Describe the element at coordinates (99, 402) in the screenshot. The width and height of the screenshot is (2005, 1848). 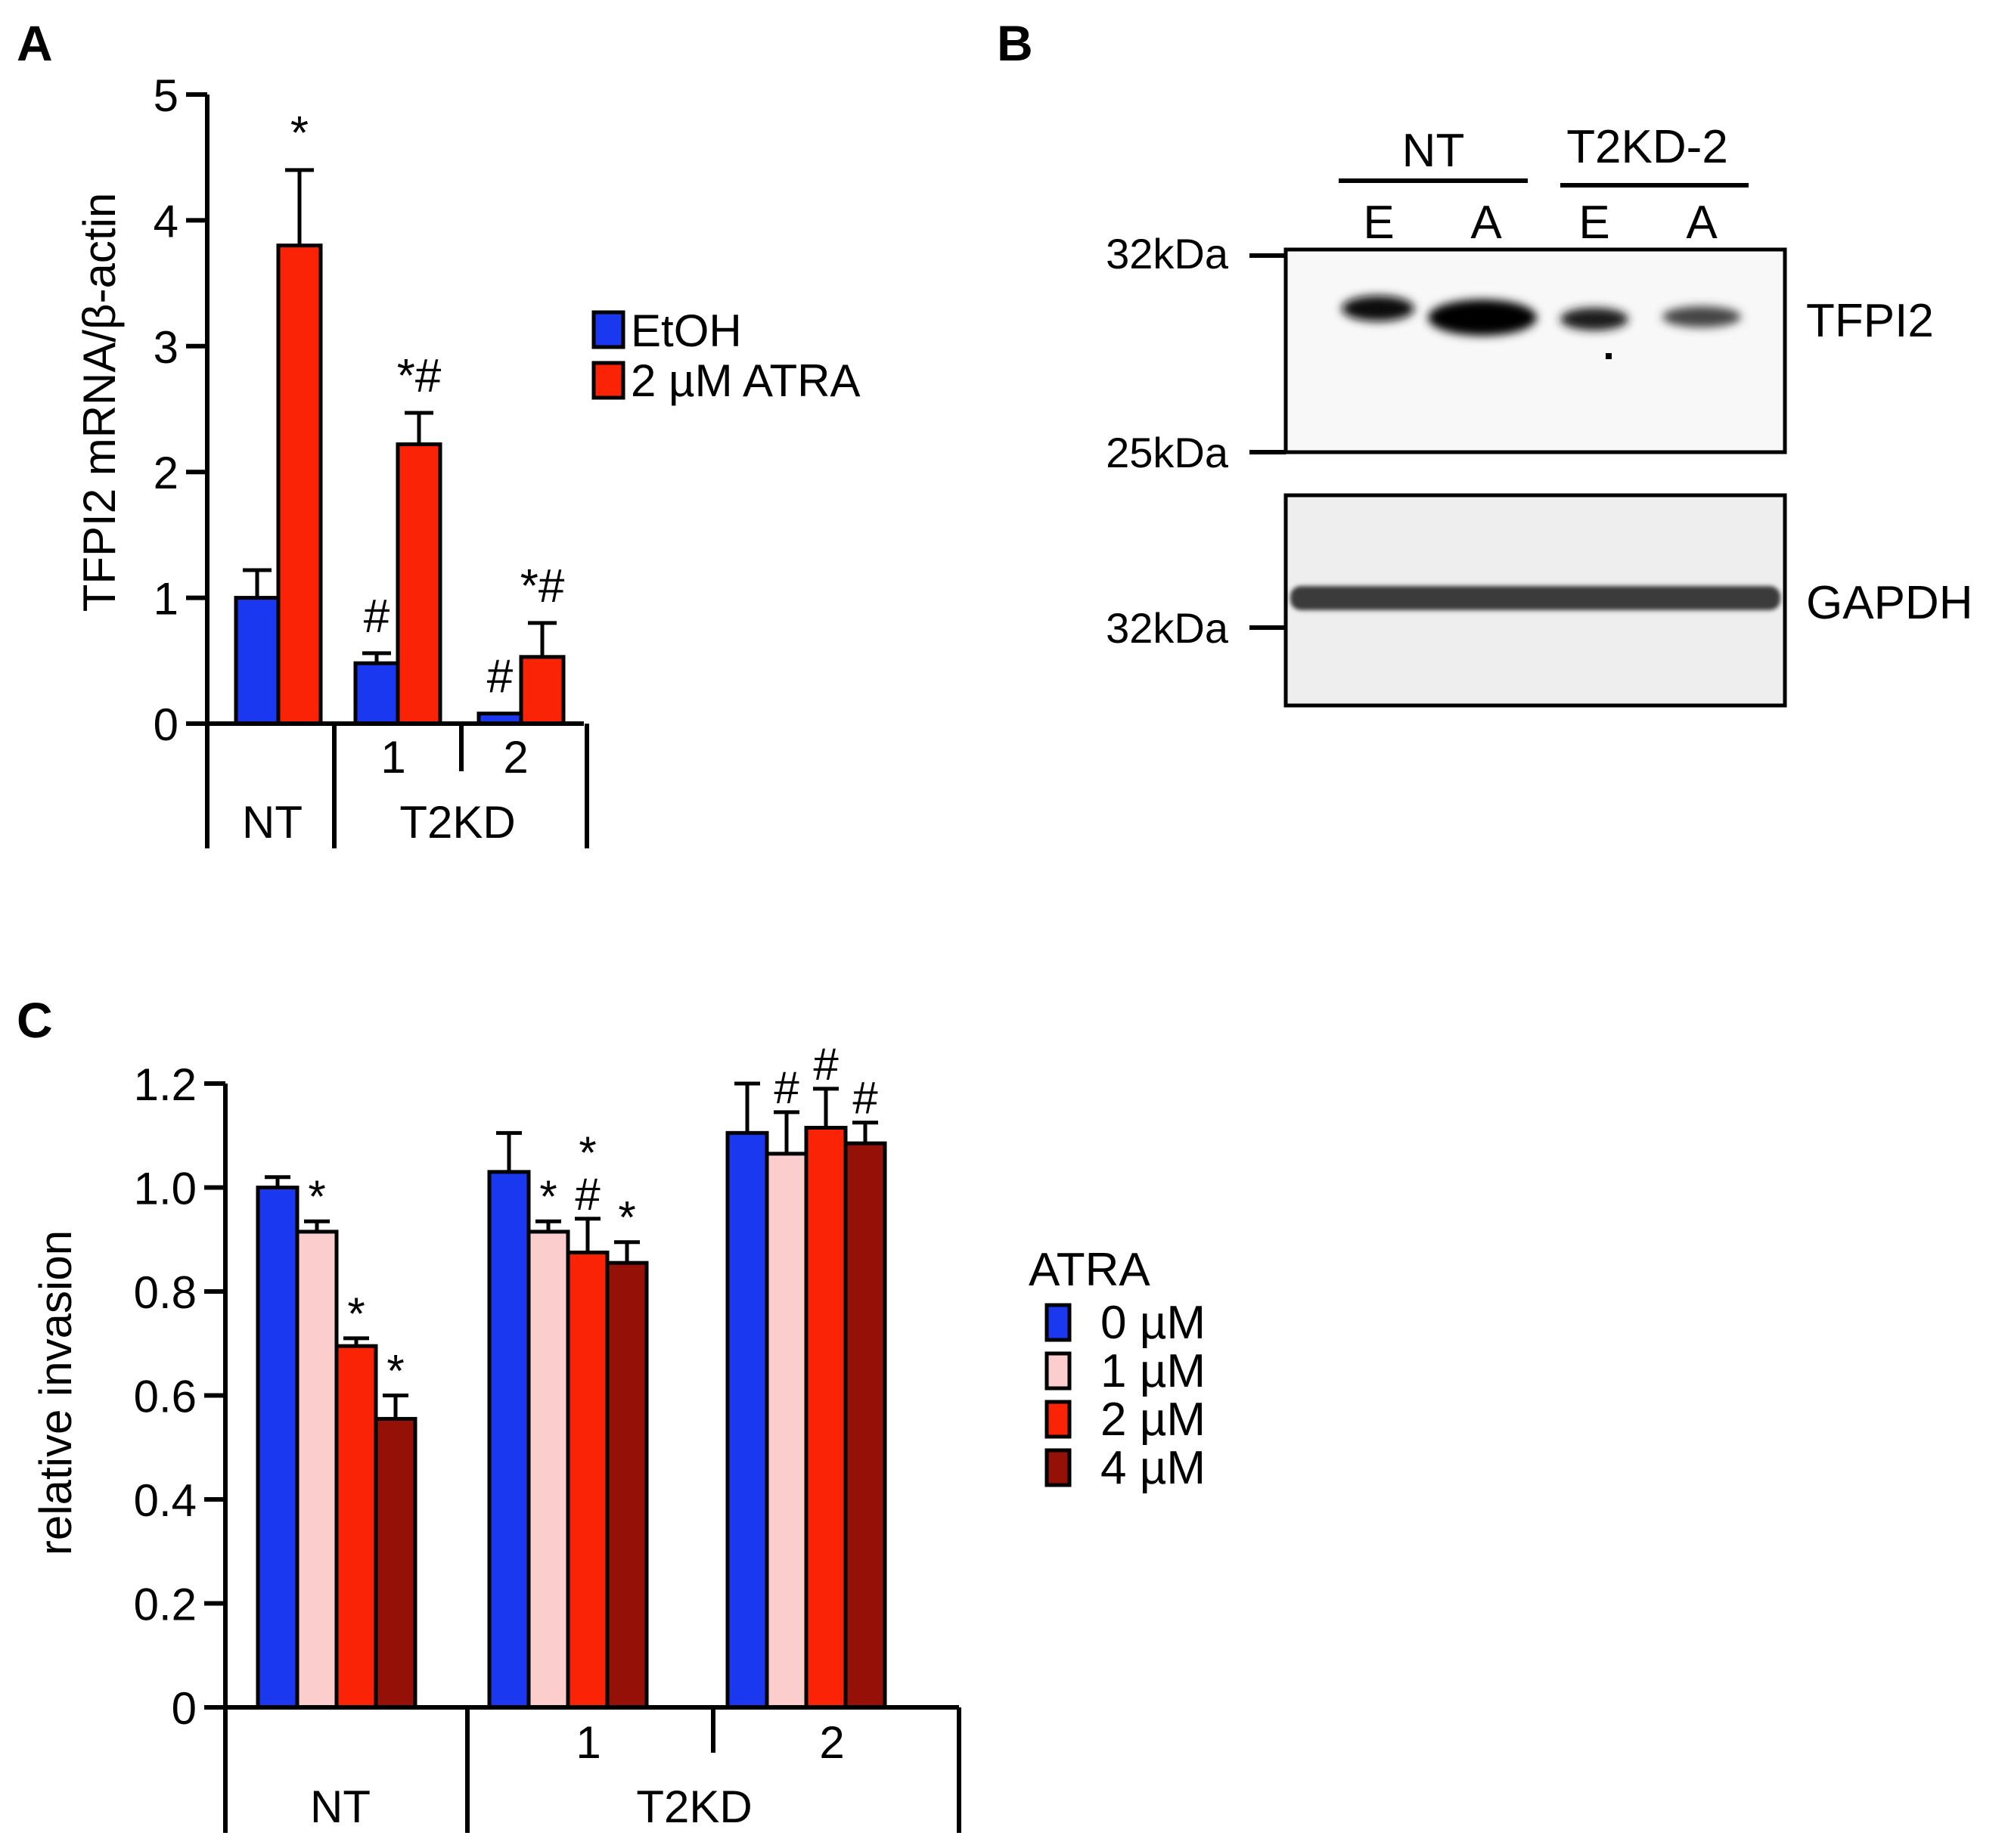
I see `panel-a-y-axis-label: TFPI2 mRNA/β-actin` at that location.